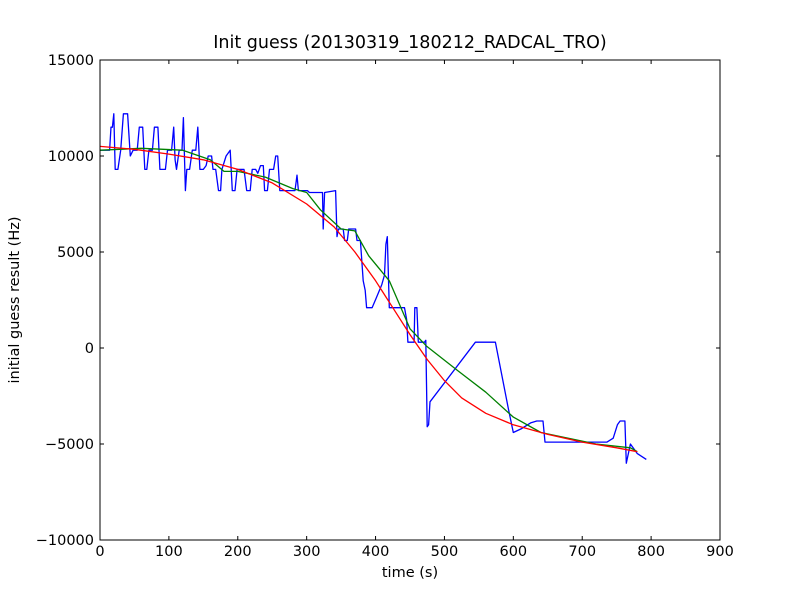  I want to click on x-axis-label: time (s), so click(410, 573).